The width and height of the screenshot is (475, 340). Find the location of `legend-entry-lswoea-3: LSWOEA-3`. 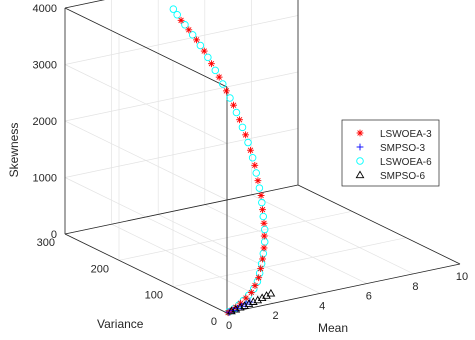

legend-entry-lswoea-3: LSWOEA-3 is located at coordinates (394, 134).